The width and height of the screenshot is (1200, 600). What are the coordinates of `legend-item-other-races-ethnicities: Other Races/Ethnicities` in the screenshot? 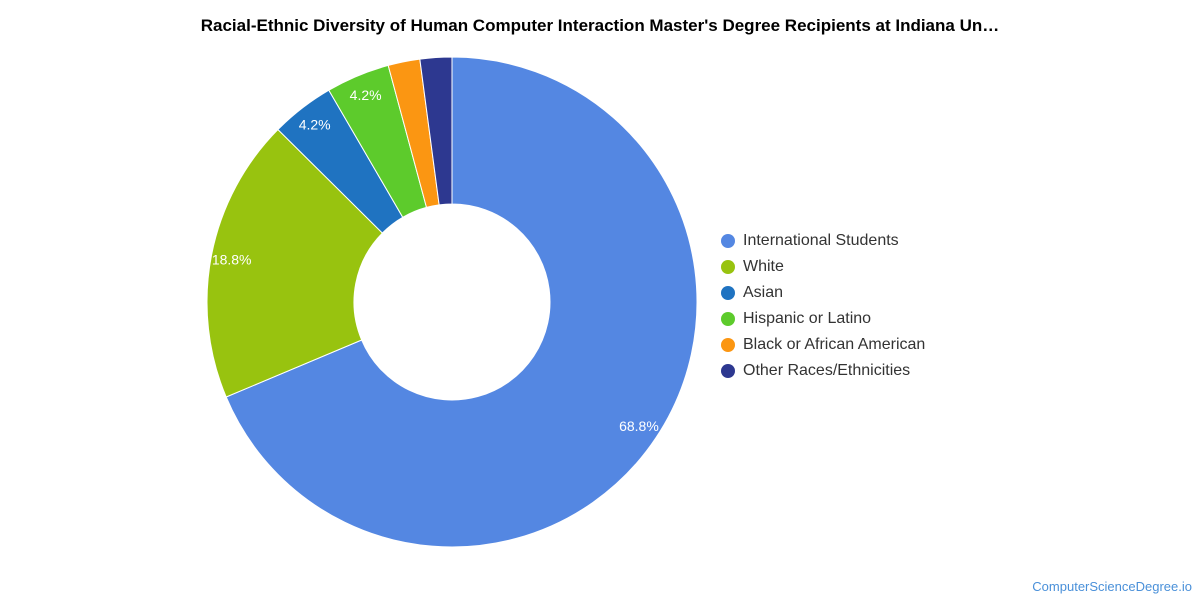 It's located at (823, 371).